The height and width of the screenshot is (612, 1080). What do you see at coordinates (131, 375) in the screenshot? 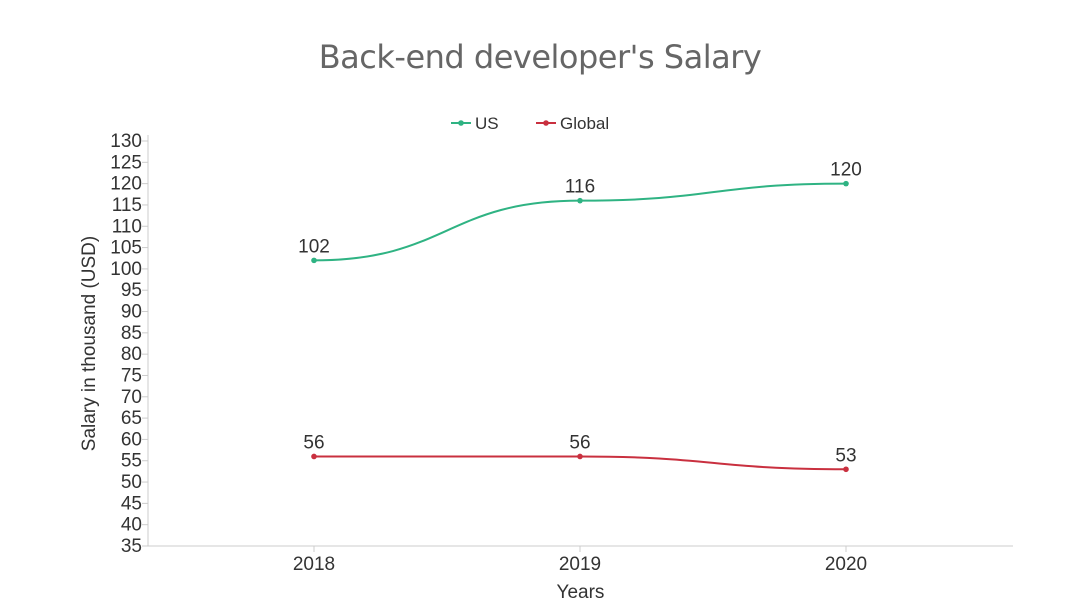
I see `y-tick-label: 75` at bounding box center [131, 375].